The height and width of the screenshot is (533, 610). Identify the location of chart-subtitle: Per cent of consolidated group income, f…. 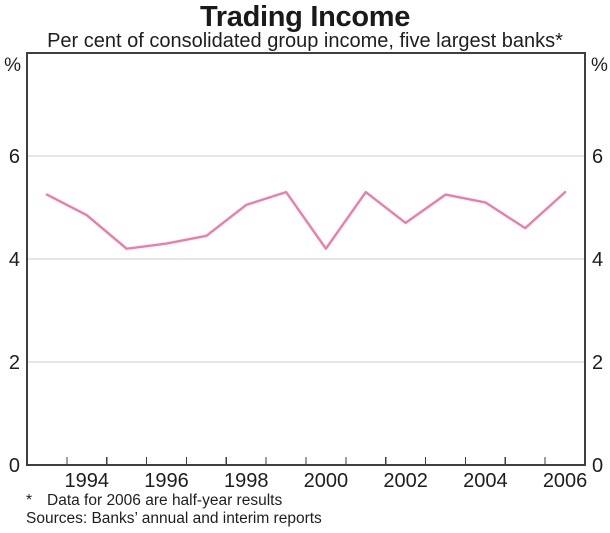
(305, 41).